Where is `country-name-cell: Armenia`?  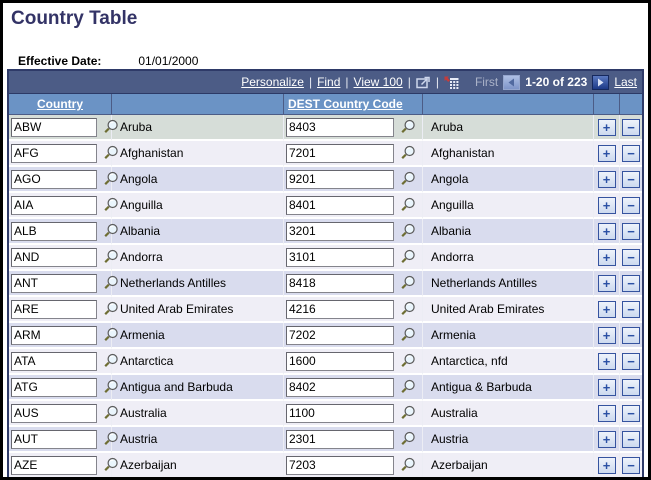
country-name-cell: Armenia is located at coordinates (198, 336).